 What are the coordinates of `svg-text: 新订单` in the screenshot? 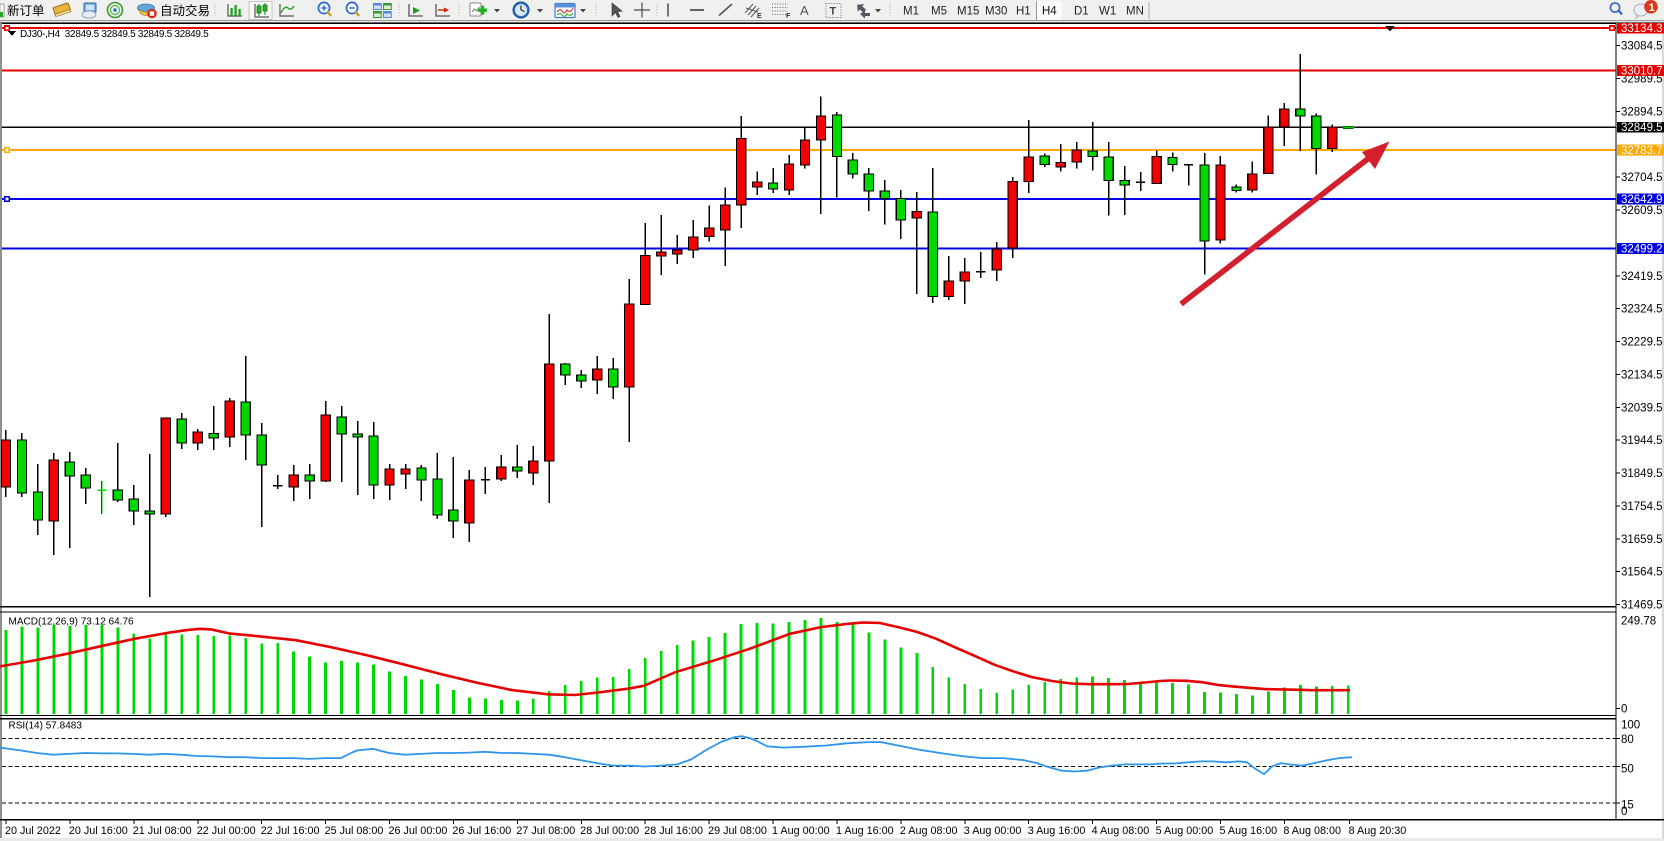 It's located at (26, 10).